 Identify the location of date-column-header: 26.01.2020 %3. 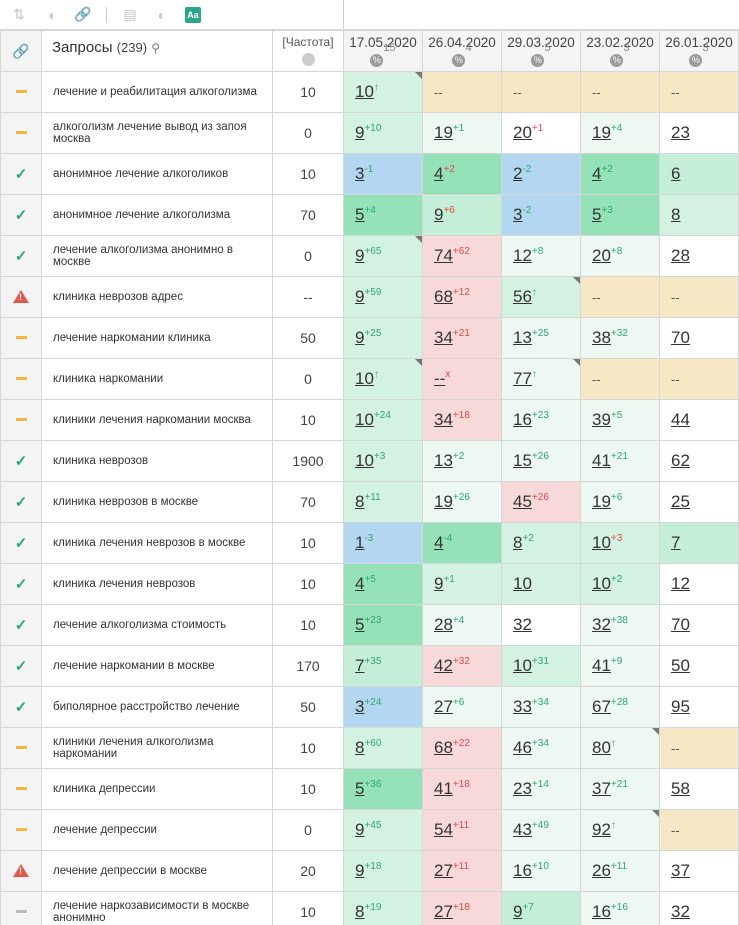
(699, 51).